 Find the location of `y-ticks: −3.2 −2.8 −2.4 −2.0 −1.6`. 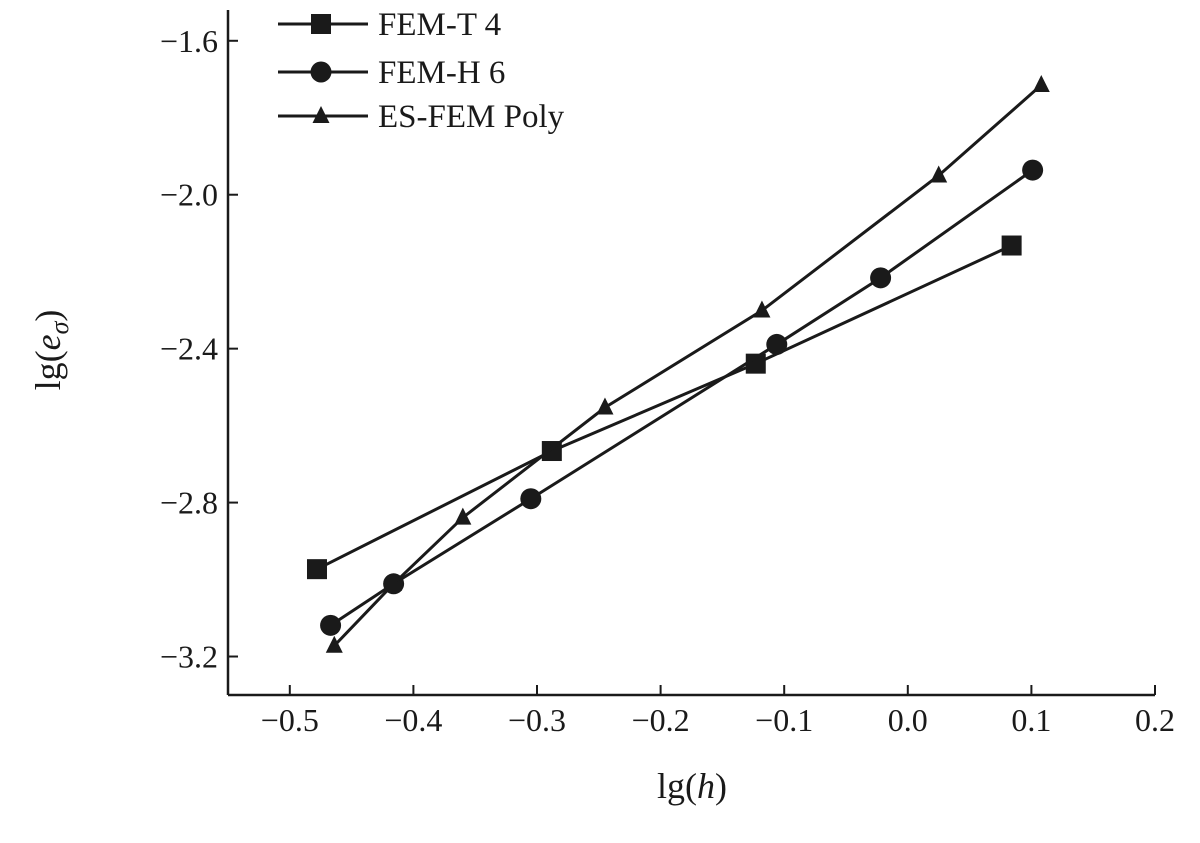

y-ticks: −3.2 −2.8 −2.4 −2.0 −1.6 is located at coordinates (199, 349).